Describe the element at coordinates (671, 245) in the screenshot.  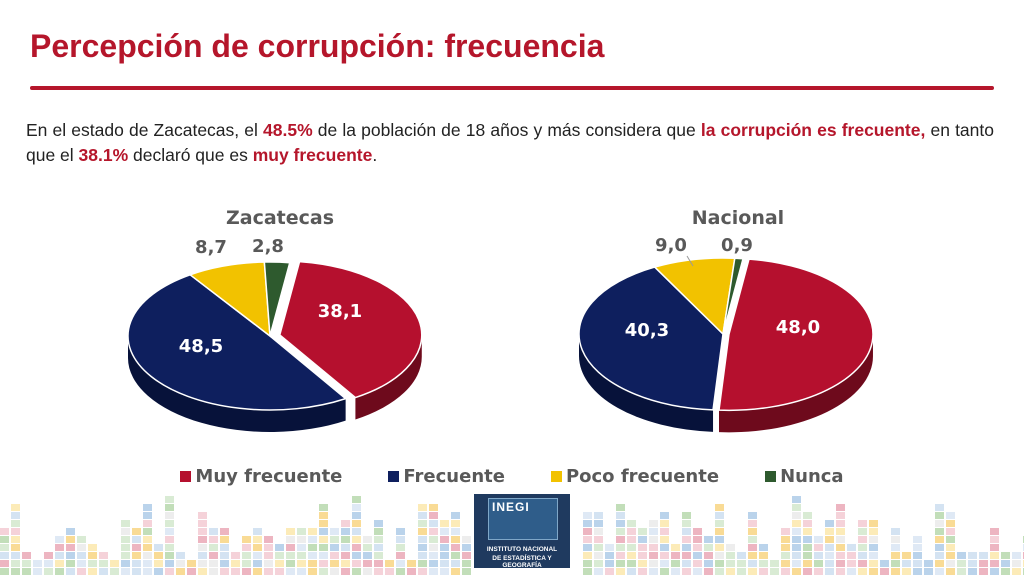
I see `data-label-poco-frecuente: 9,0` at that location.